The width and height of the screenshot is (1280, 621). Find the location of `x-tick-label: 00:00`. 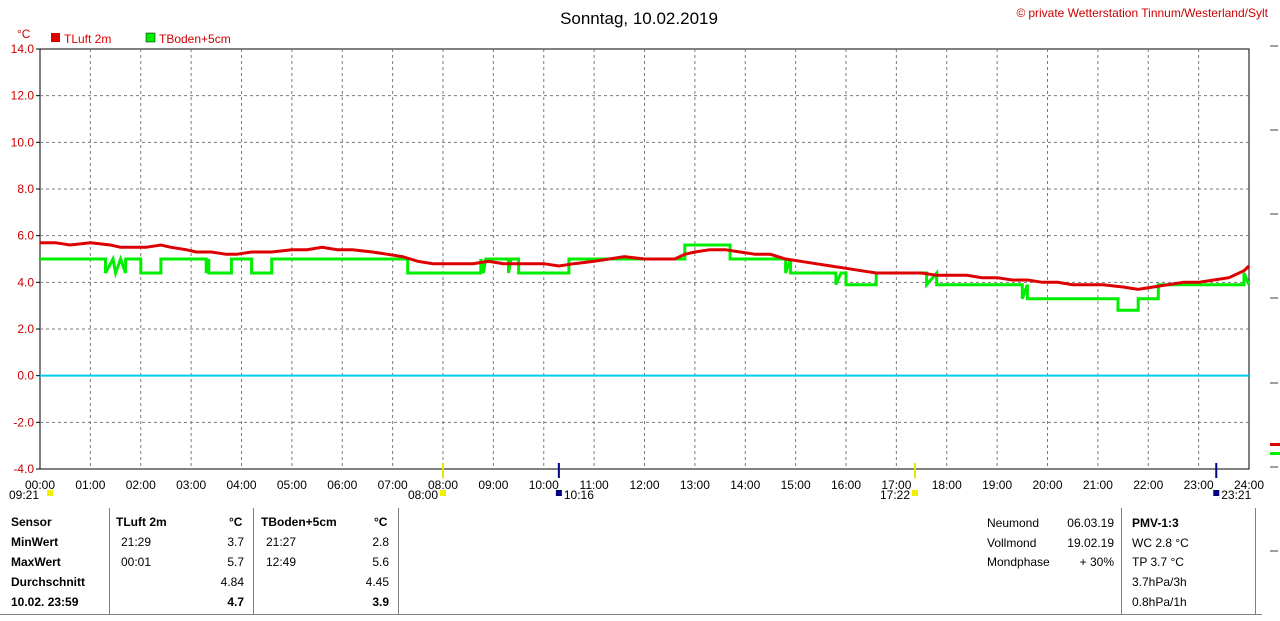

x-tick-label: 00:00 is located at coordinates (40, 485).